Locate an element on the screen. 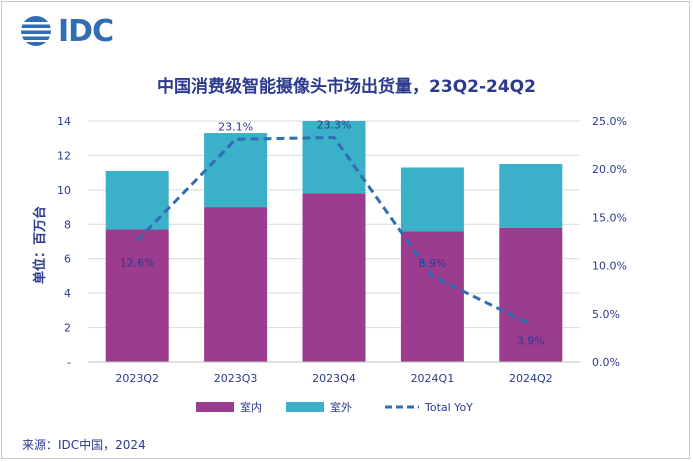 The image size is (693, 462). x-tick-label: 2023Q4 is located at coordinates (334, 378).